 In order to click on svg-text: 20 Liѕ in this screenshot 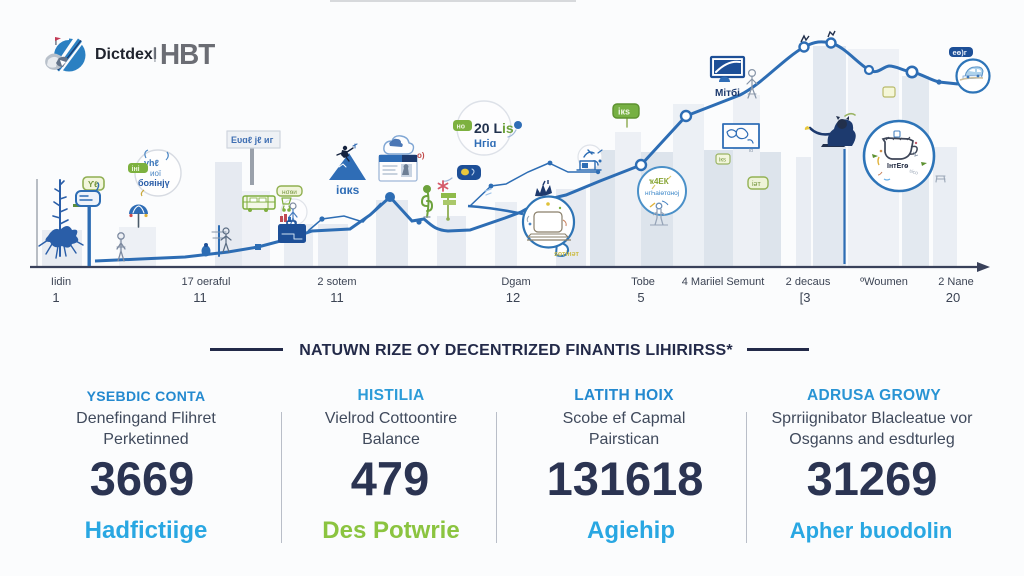, I will do `click(494, 128)`.